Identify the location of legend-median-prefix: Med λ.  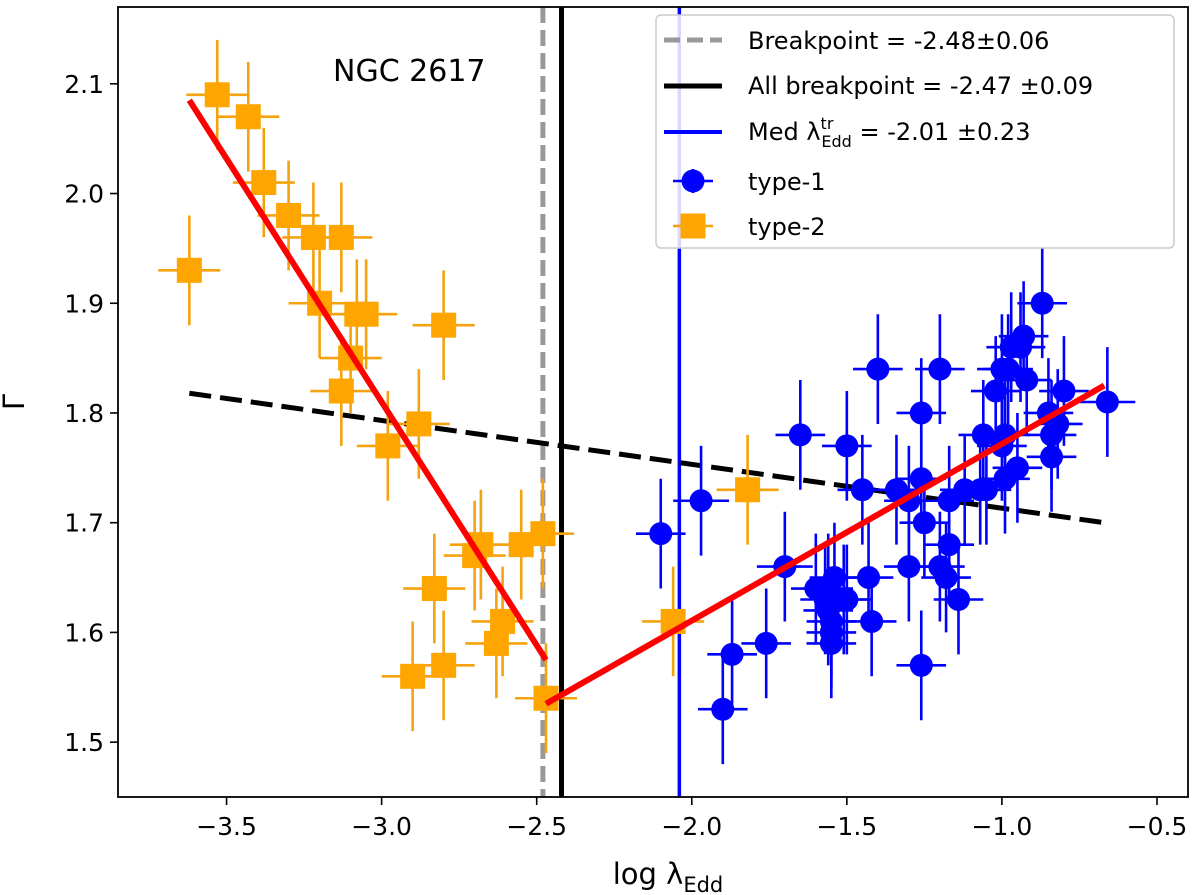
(784, 132).